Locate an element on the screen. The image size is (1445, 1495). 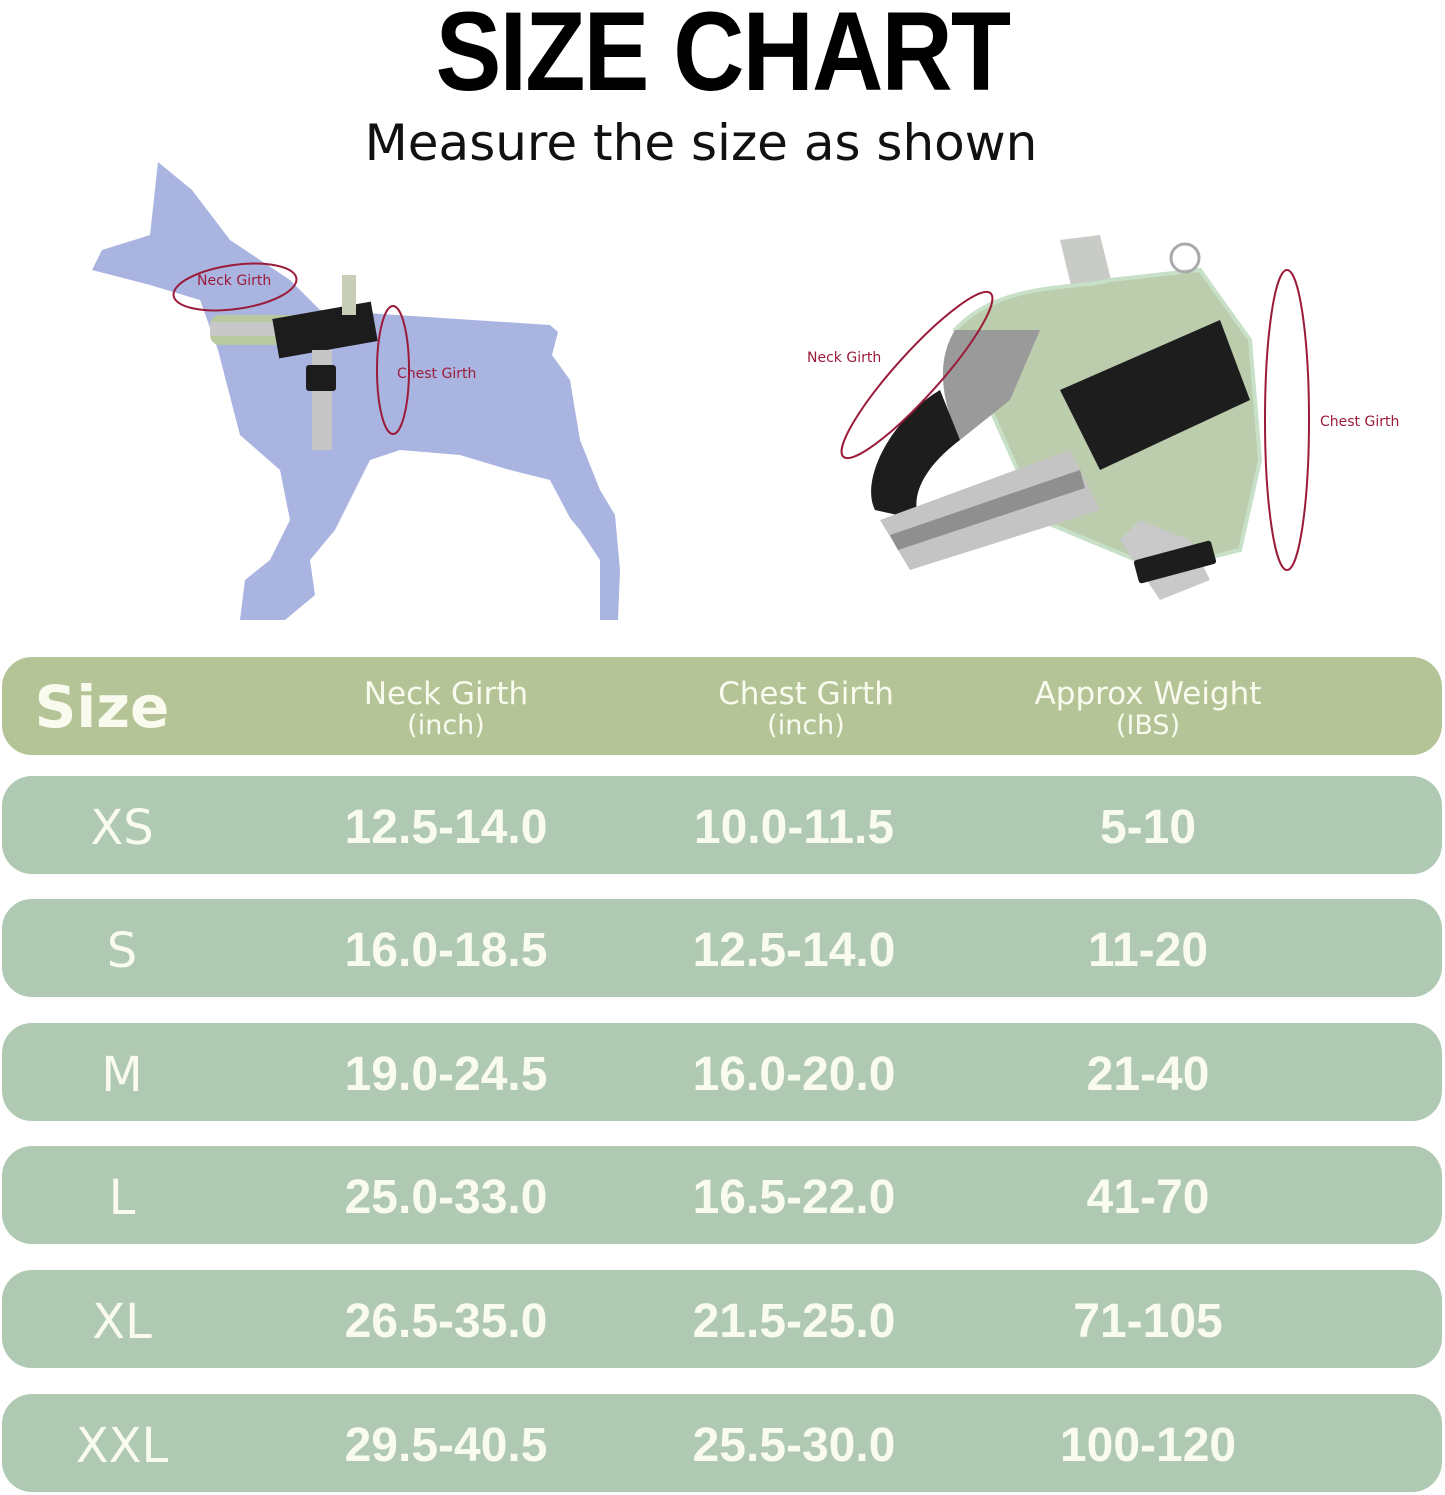
dog-illustration: Neck Girth Chest Girth is located at coordinates (356, 391).